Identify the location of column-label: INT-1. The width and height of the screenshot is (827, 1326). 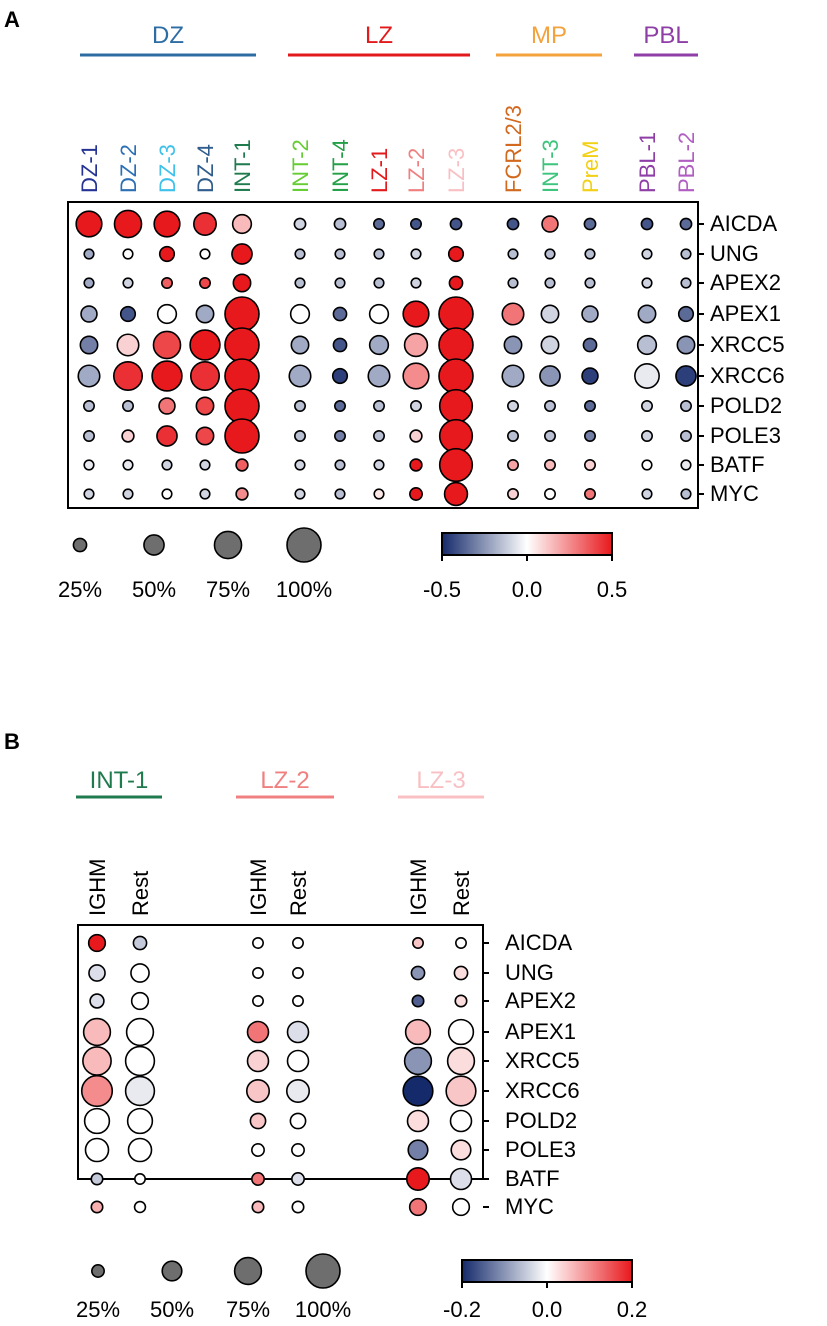
(242, 166).